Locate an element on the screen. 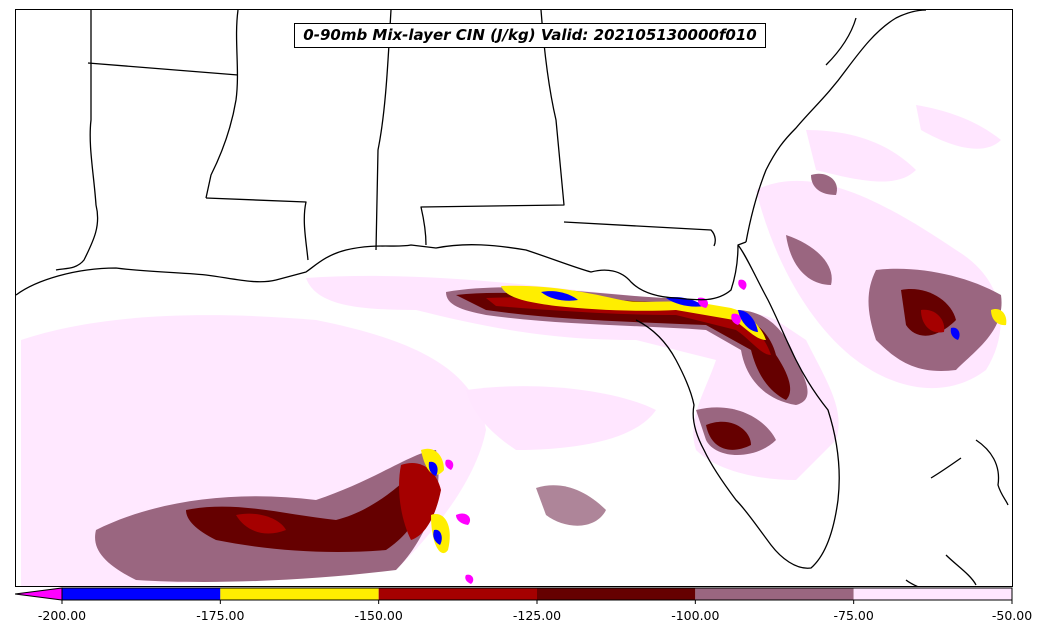 This screenshot has height=633, width=1044. colorbar-tick-label: -175.00 is located at coordinates (220, 615).